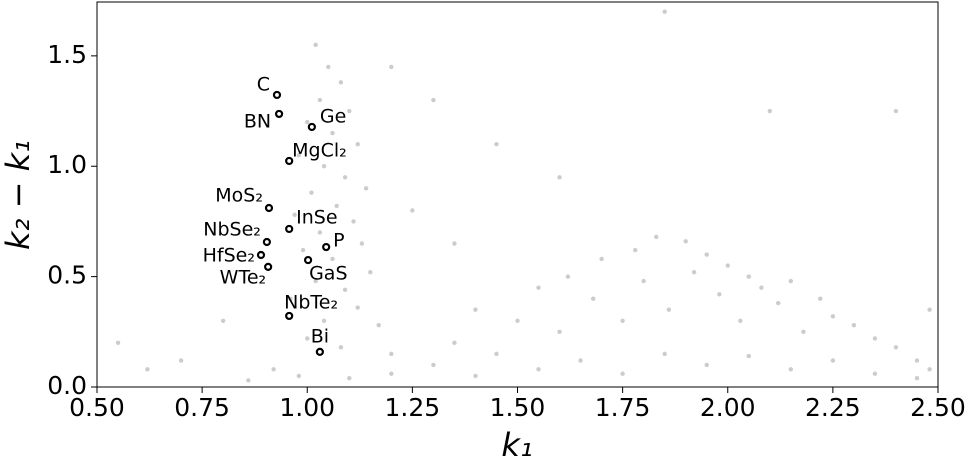  I want to click on point-label: WTe₂, so click(243, 277).